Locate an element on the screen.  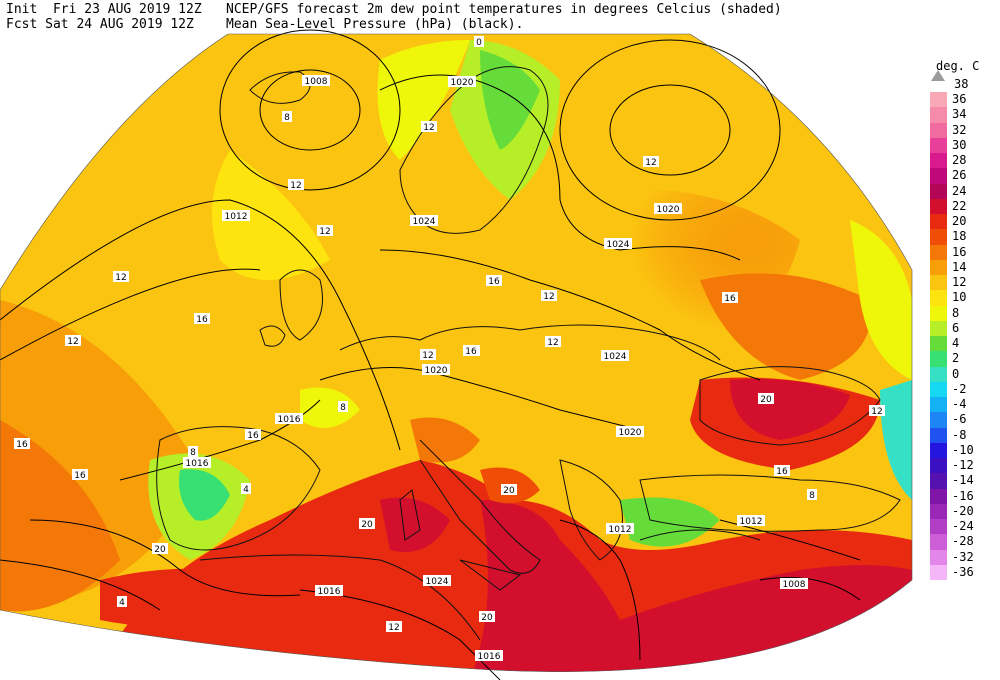
legend-label: 16 is located at coordinates (959, 251).